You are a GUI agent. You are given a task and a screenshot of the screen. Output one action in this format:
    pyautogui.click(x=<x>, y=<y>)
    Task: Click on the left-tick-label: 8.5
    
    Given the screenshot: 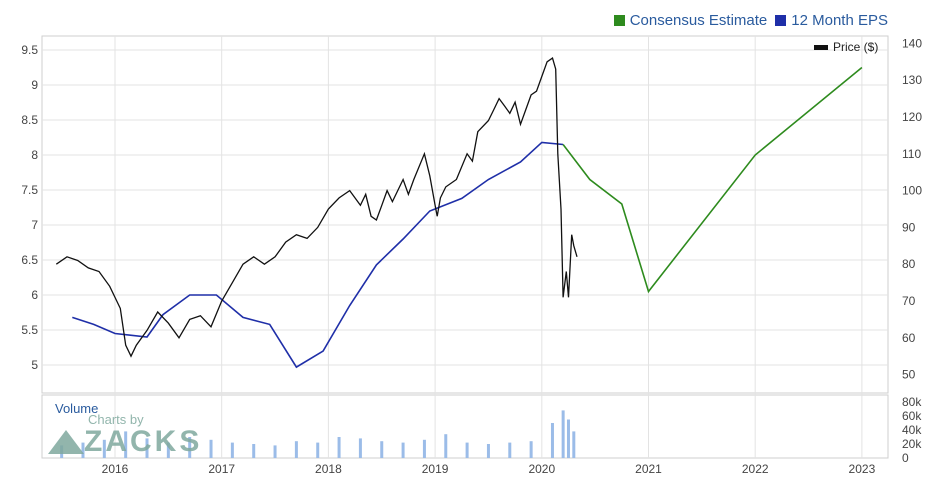 What is the action you would take?
    pyautogui.click(x=29, y=120)
    